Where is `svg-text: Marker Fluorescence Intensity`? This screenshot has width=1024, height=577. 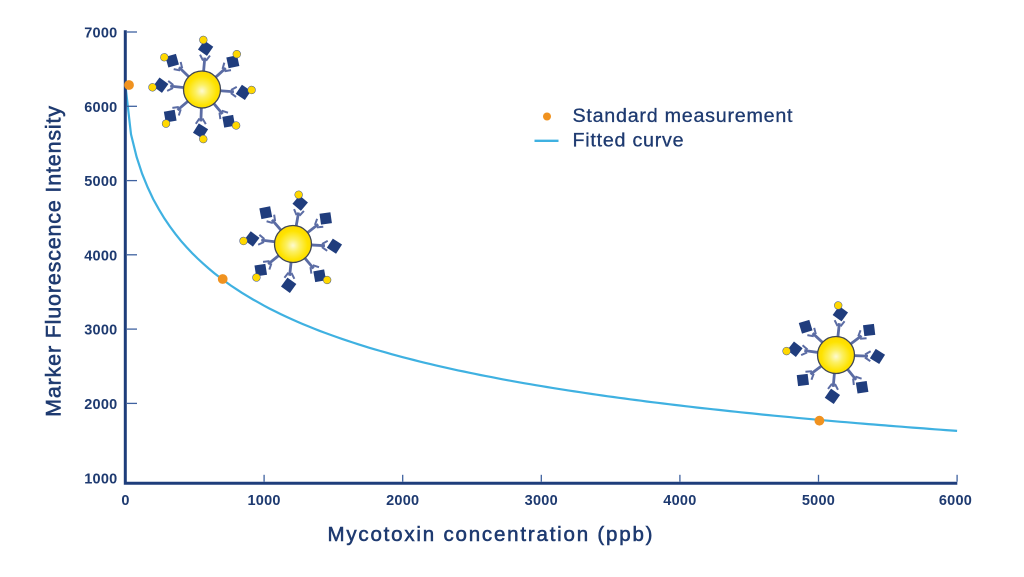 svg-text: Marker Fluorescence Intensity is located at coordinates (54, 261).